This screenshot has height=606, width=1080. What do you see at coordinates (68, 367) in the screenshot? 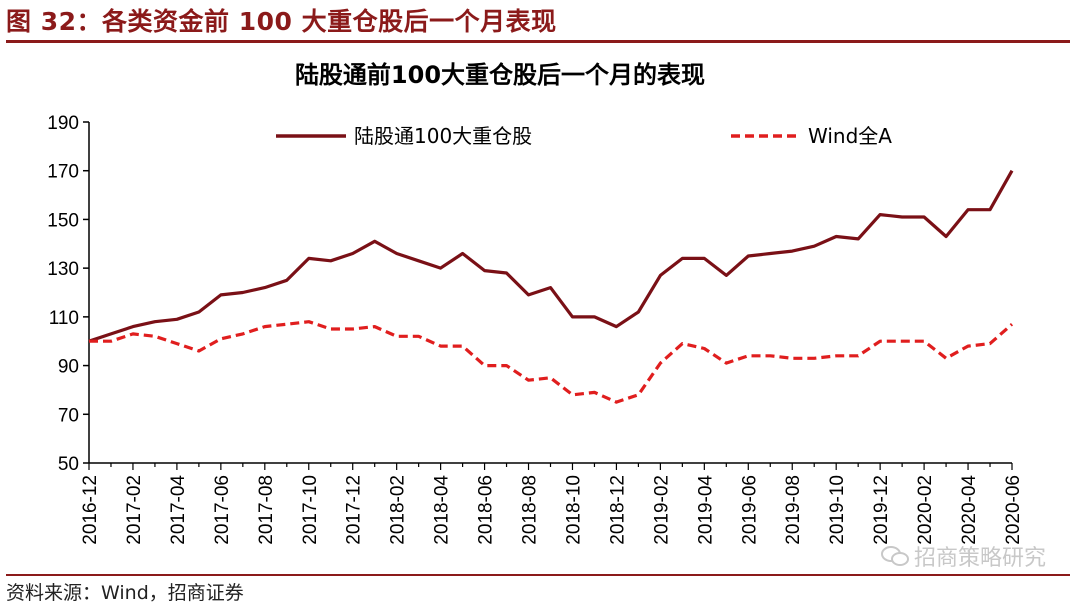
I see `y-tick-label: 90` at bounding box center [68, 367].